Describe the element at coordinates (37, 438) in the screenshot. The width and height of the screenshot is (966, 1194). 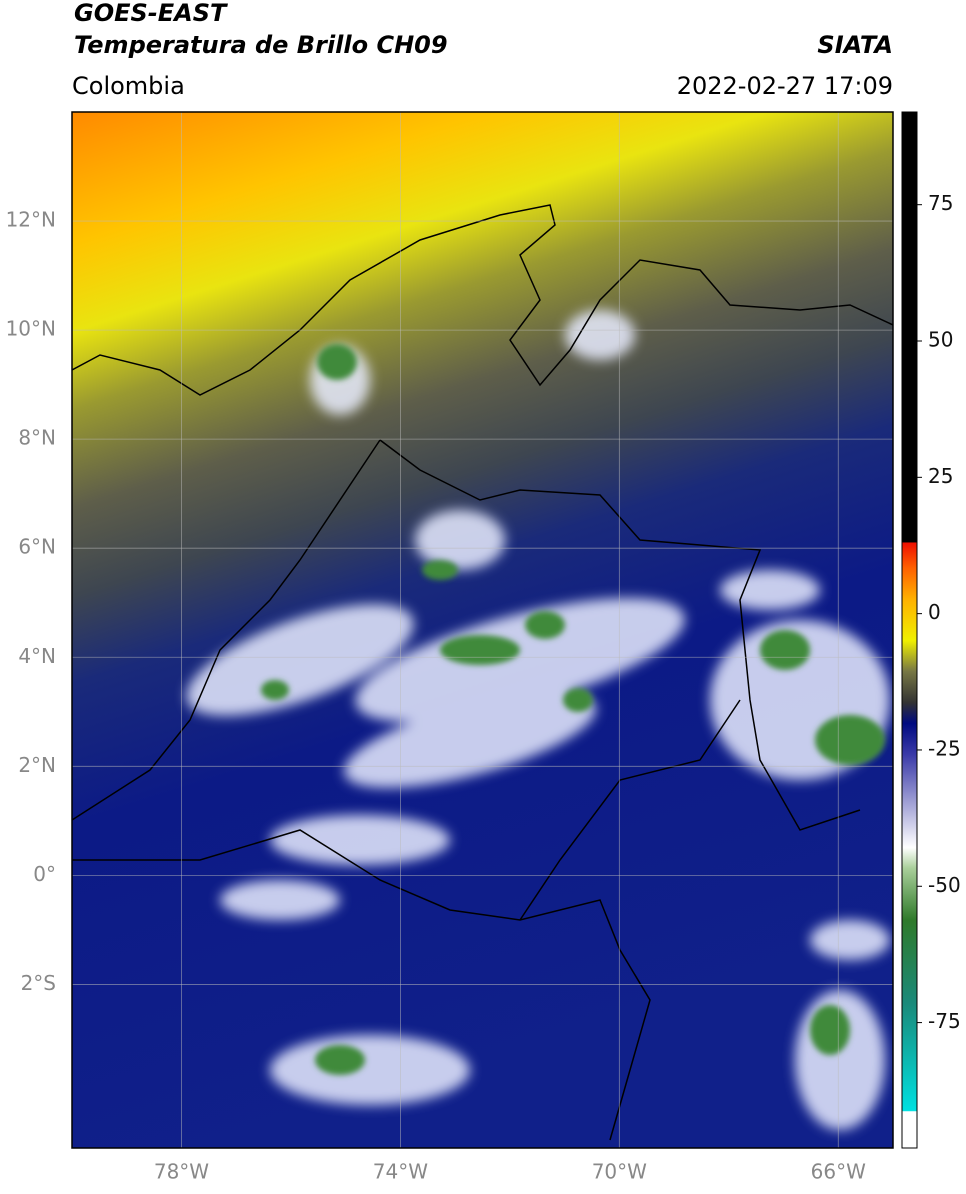
I see `y-tick-label: 8°N` at that location.